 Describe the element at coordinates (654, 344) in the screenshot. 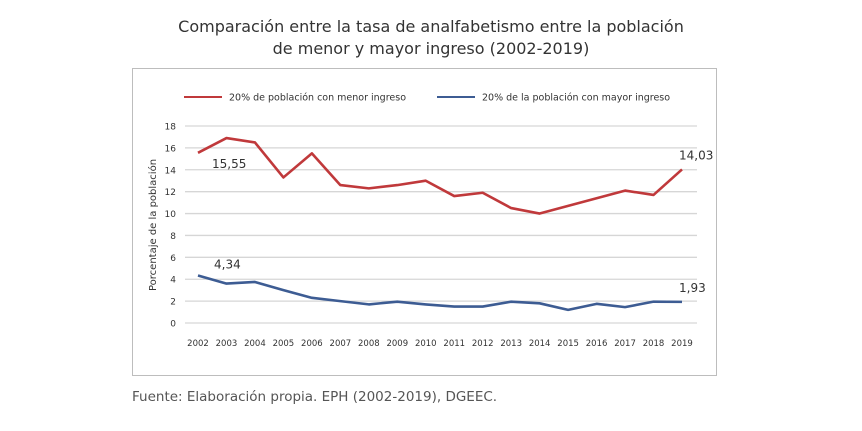

I see `x-tick-label: 2018` at that location.